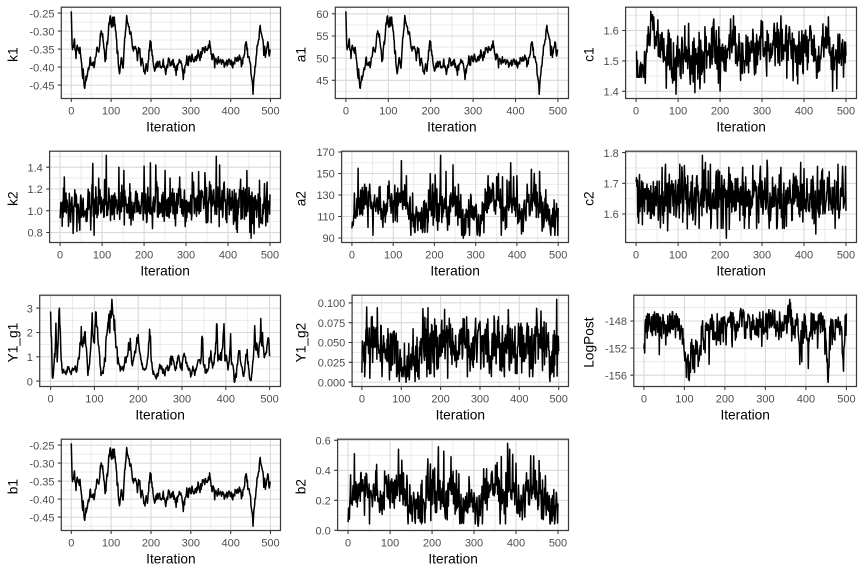 This screenshot has width=864, height=576. Describe the element at coordinates (616, 376) in the screenshot. I see `svg-text: -156` at that location.